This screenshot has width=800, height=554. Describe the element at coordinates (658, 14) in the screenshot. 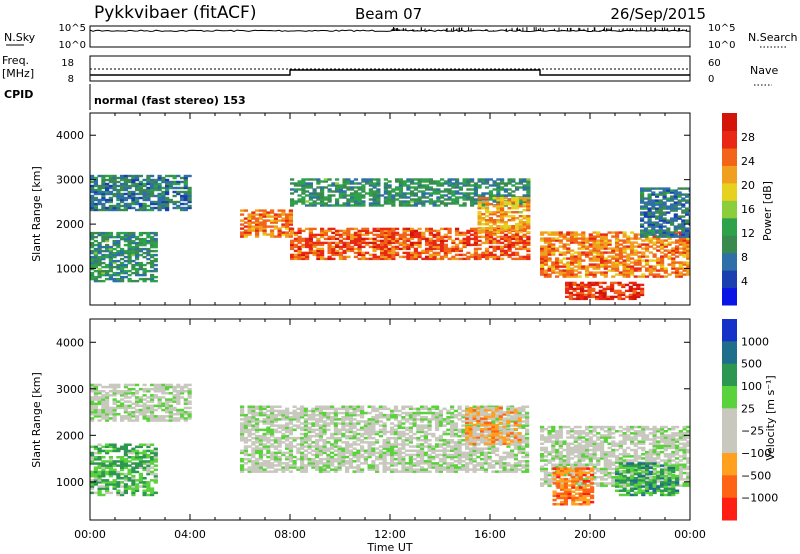

I see `date-label: 26/Sep/2015` at that location.